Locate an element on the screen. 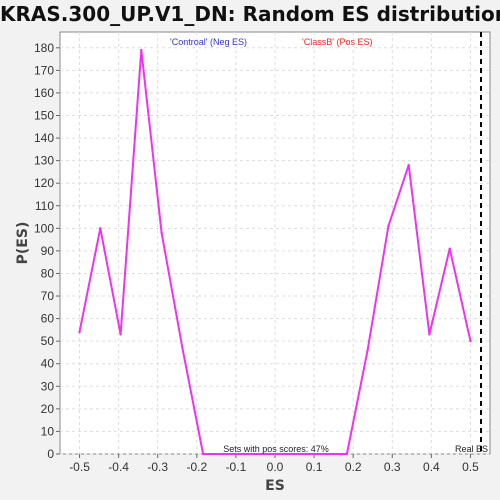 This screenshot has width=500, height=500. x-tick-label: 0.4 is located at coordinates (431, 467).